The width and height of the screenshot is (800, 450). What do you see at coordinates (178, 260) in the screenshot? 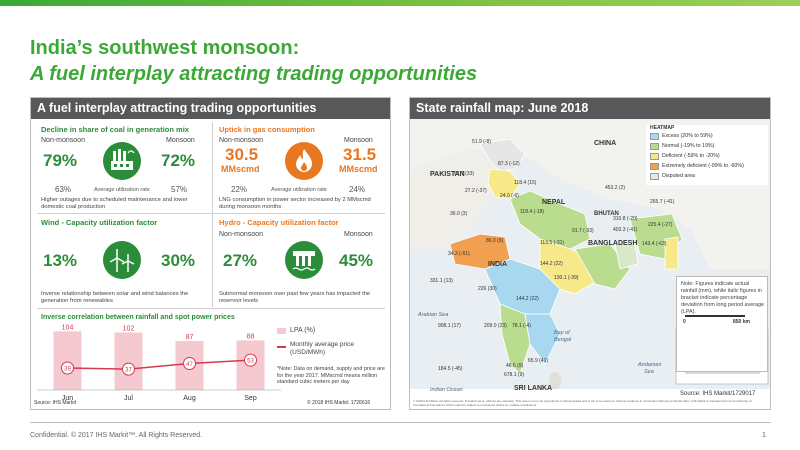
I see `wind-monsoon-cuf: 30%` at bounding box center [178, 260].